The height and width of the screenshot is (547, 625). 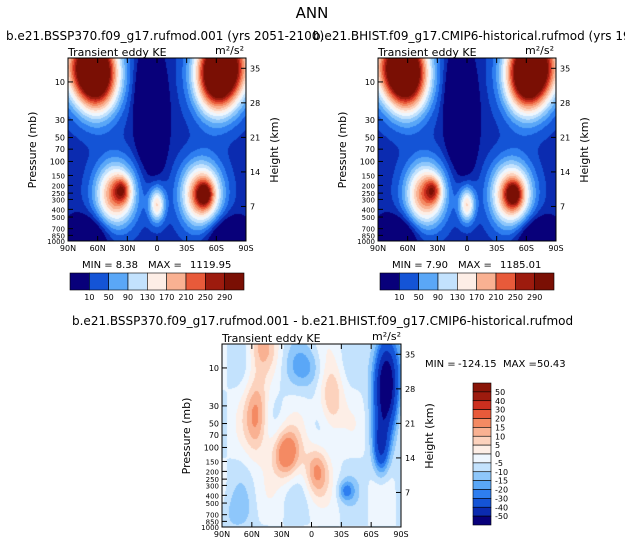 What do you see at coordinates (58, 210) in the screenshot?
I see `panel#0-y-tick-label: 400` at bounding box center [58, 210].